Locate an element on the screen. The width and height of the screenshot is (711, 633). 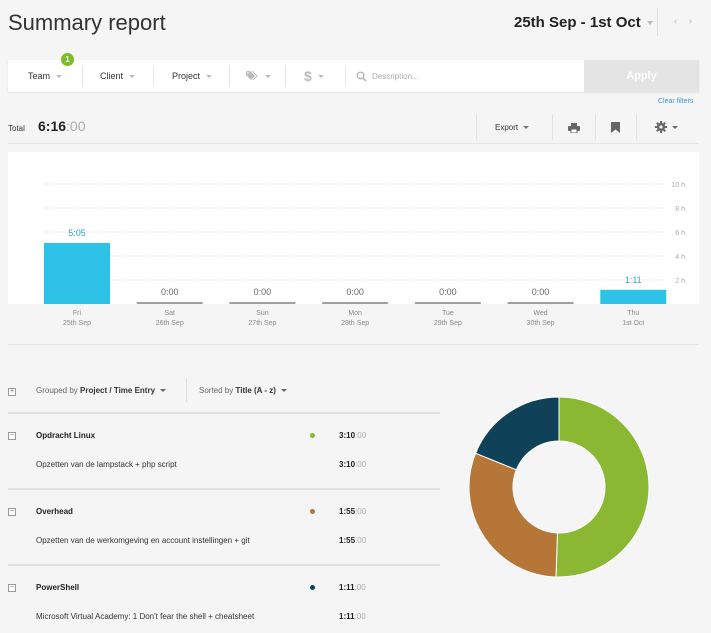
x-tick-day: Sat is located at coordinates (169, 313).